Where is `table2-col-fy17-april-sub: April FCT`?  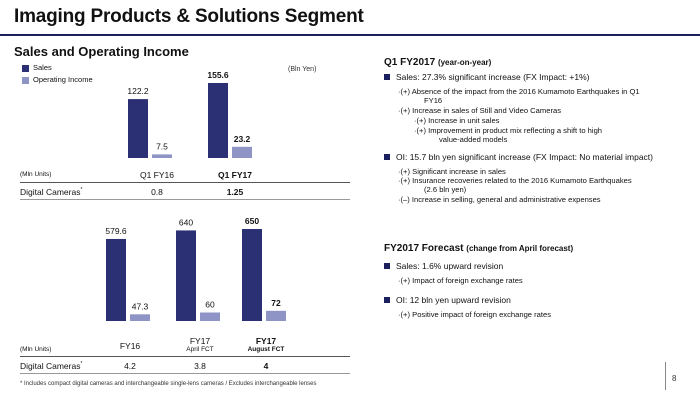
table2-col-fy17-april-sub: April FCT is located at coordinates (200, 349).